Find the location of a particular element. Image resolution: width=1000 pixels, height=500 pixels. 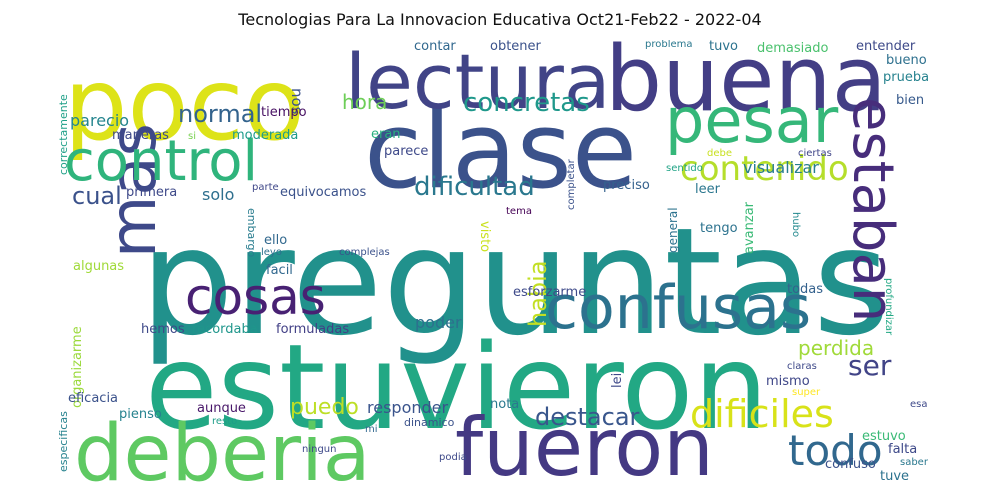

word: complejas is located at coordinates (364, 252).